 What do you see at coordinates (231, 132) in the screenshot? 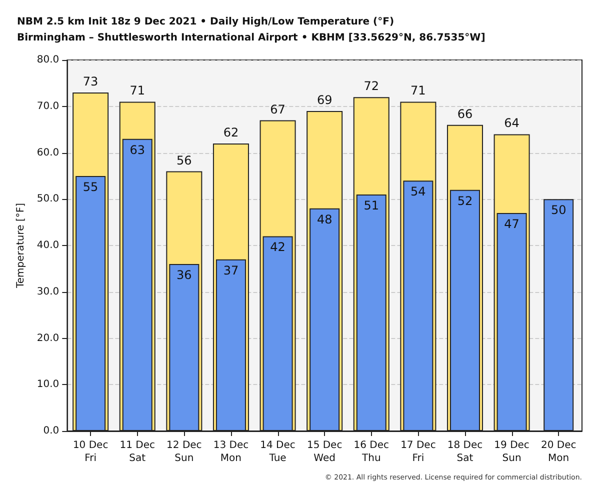
I see `data-label: 62` at bounding box center [231, 132].